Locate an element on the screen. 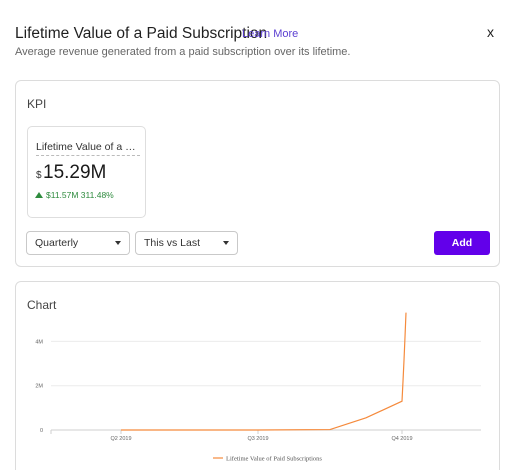 The height and width of the screenshot is (470, 512). learn-more-link: Learn More is located at coordinates (270, 34).